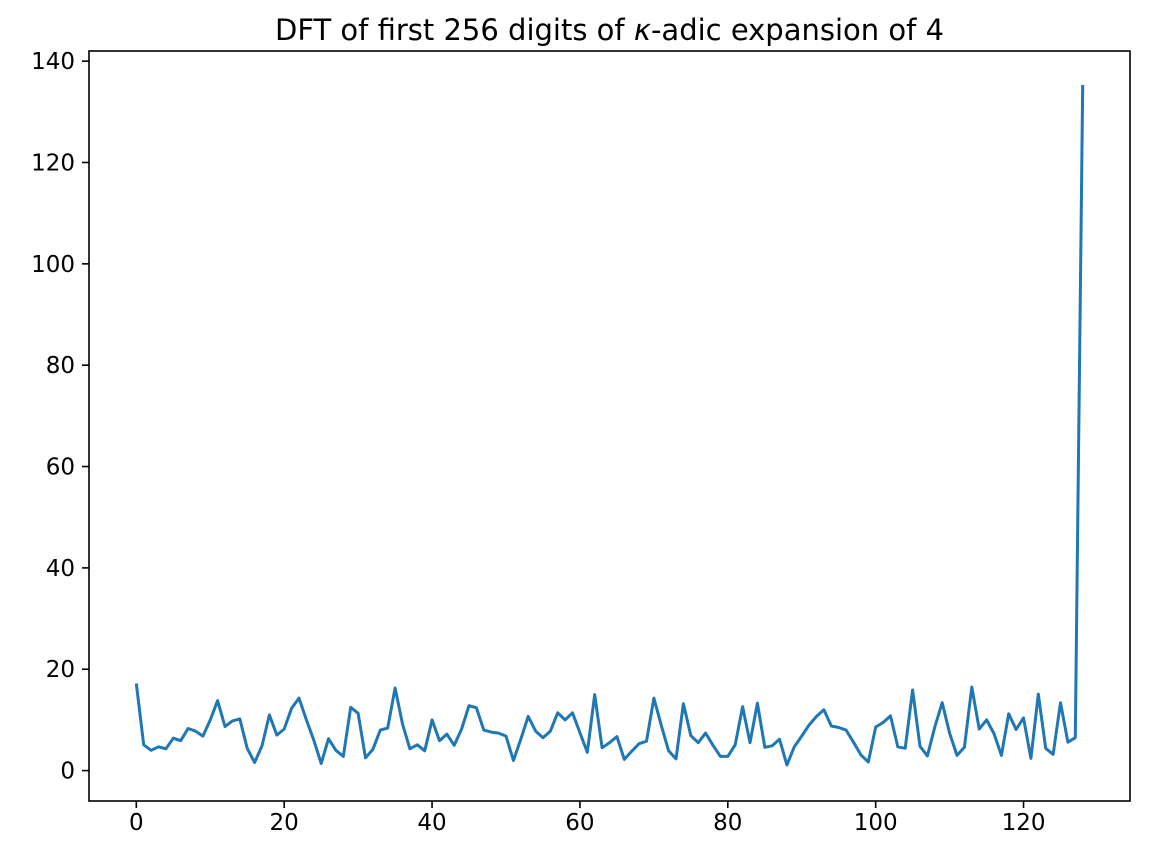 The height and width of the screenshot is (864, 1149). Describe the element at coordinates (53, 265) in the screenshot. I see `y-axis-tick-label: 100` at that location.